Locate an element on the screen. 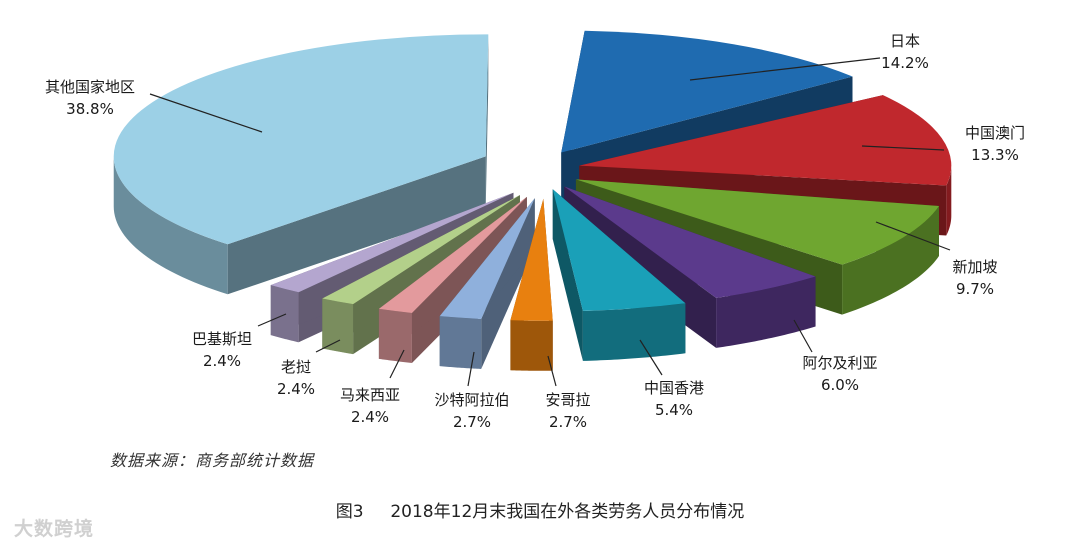 The height and width of the screenshot is (551, 1080). slice-label-8: 老挝 is located at coordinates (296, 367).